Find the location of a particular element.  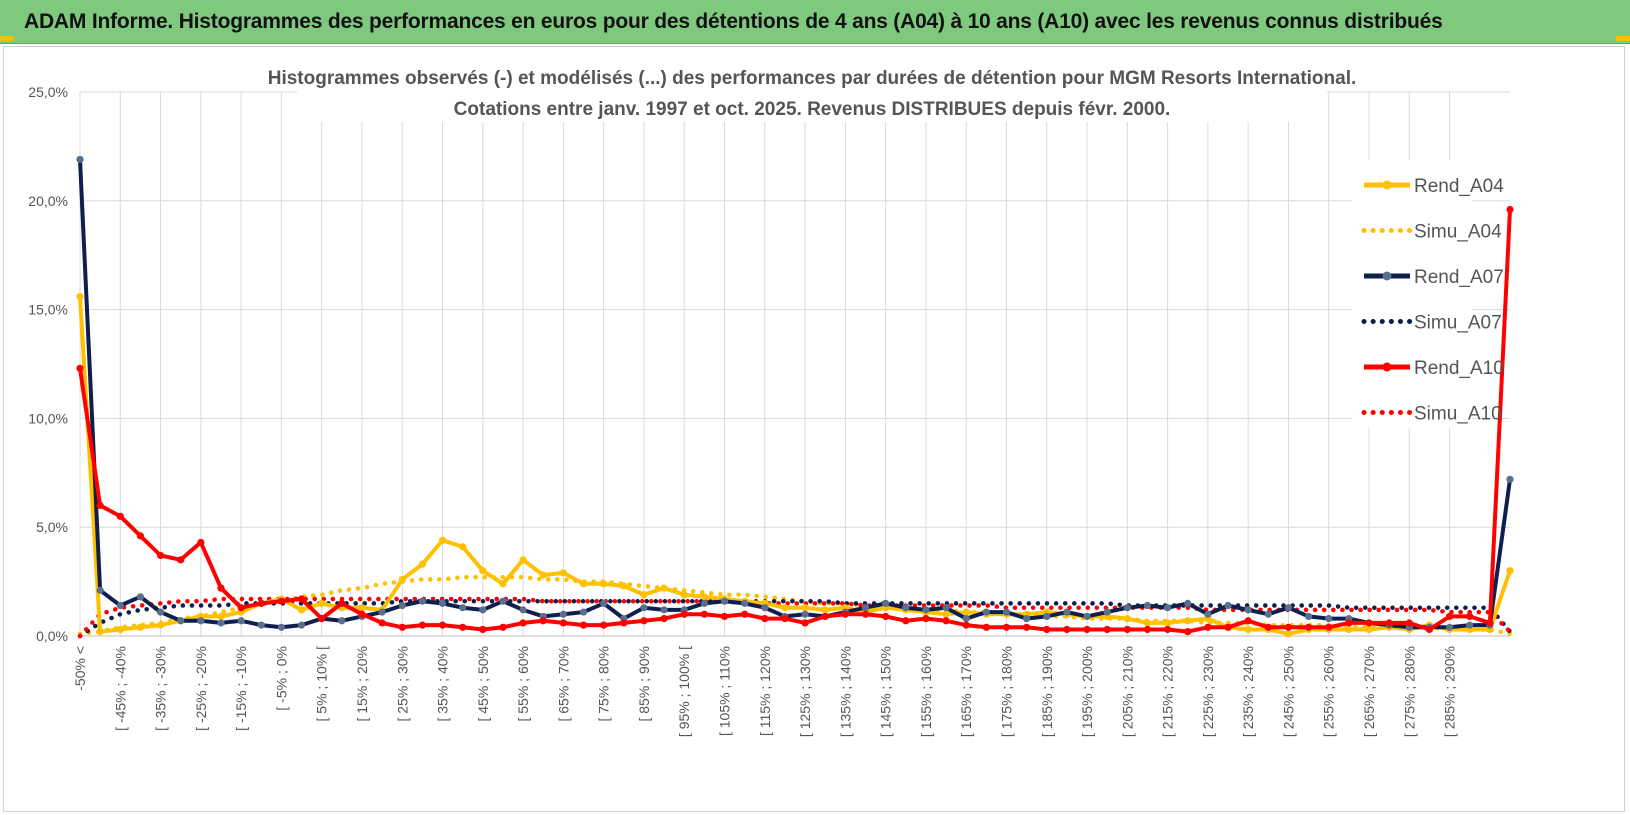

x-tick-label: [ 185% ; 190% is located at coordinates (1047, 691).